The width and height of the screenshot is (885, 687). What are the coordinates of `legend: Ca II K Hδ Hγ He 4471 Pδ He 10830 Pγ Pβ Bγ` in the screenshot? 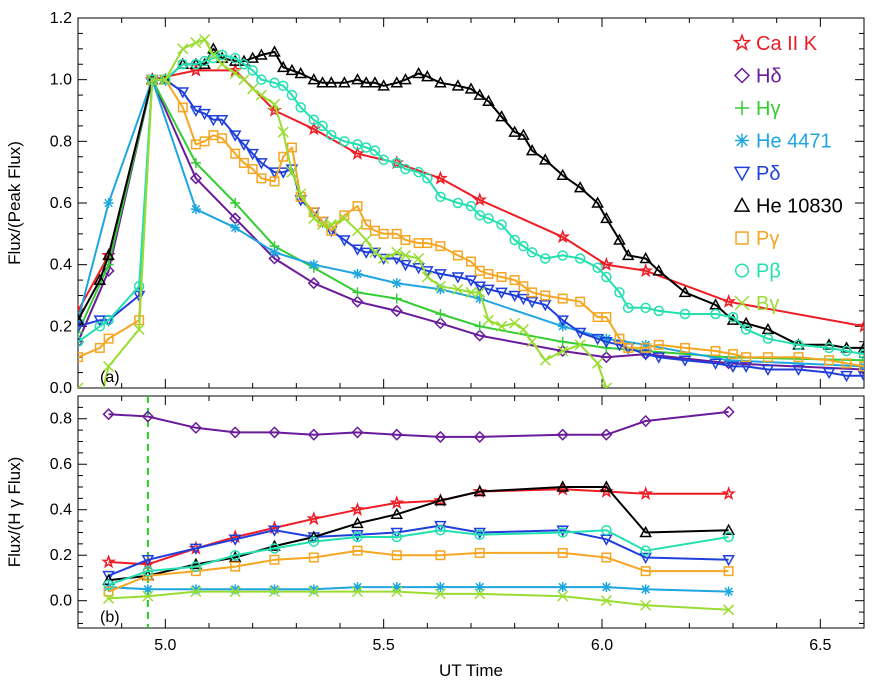 It's located at (787, 174).